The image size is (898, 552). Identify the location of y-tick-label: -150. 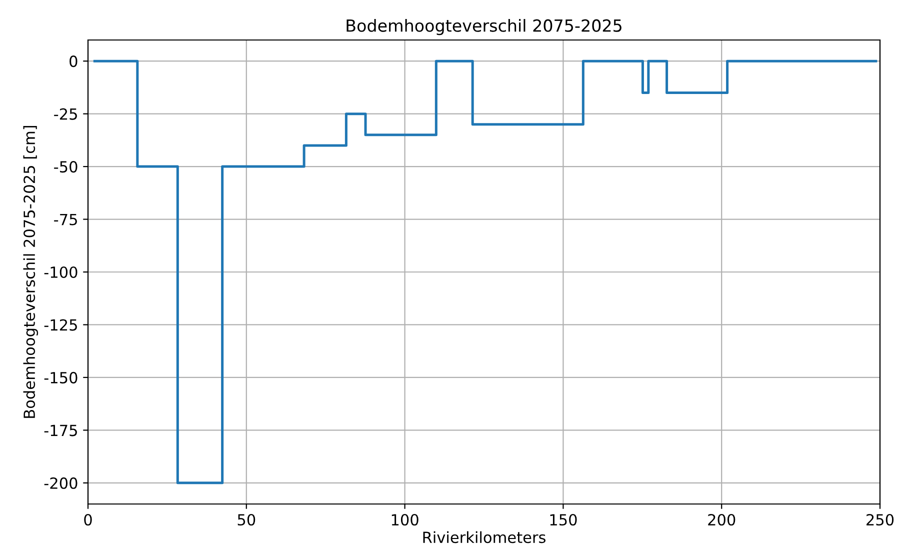
(61, 378).